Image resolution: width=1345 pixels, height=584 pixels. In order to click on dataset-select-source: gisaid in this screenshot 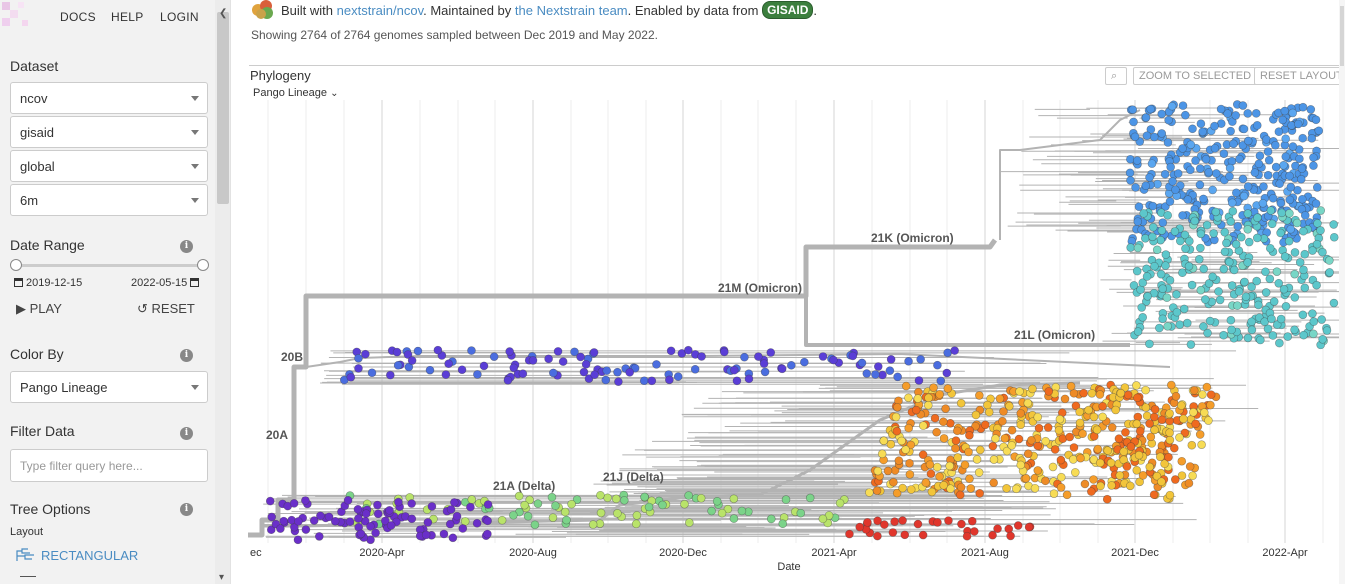, I will do `click(109, 132)`.